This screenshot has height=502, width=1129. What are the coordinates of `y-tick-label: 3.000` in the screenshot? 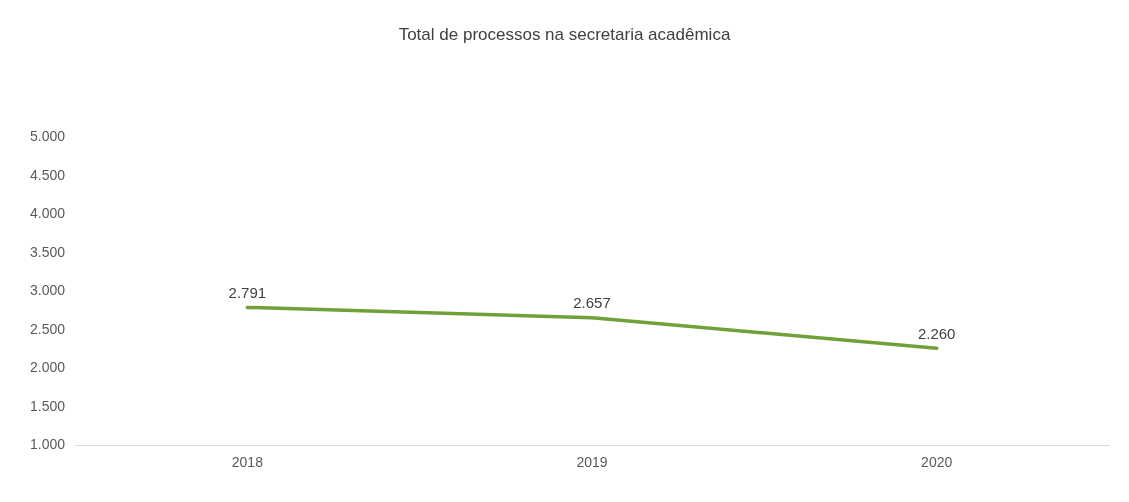 It's located at (47, 290).